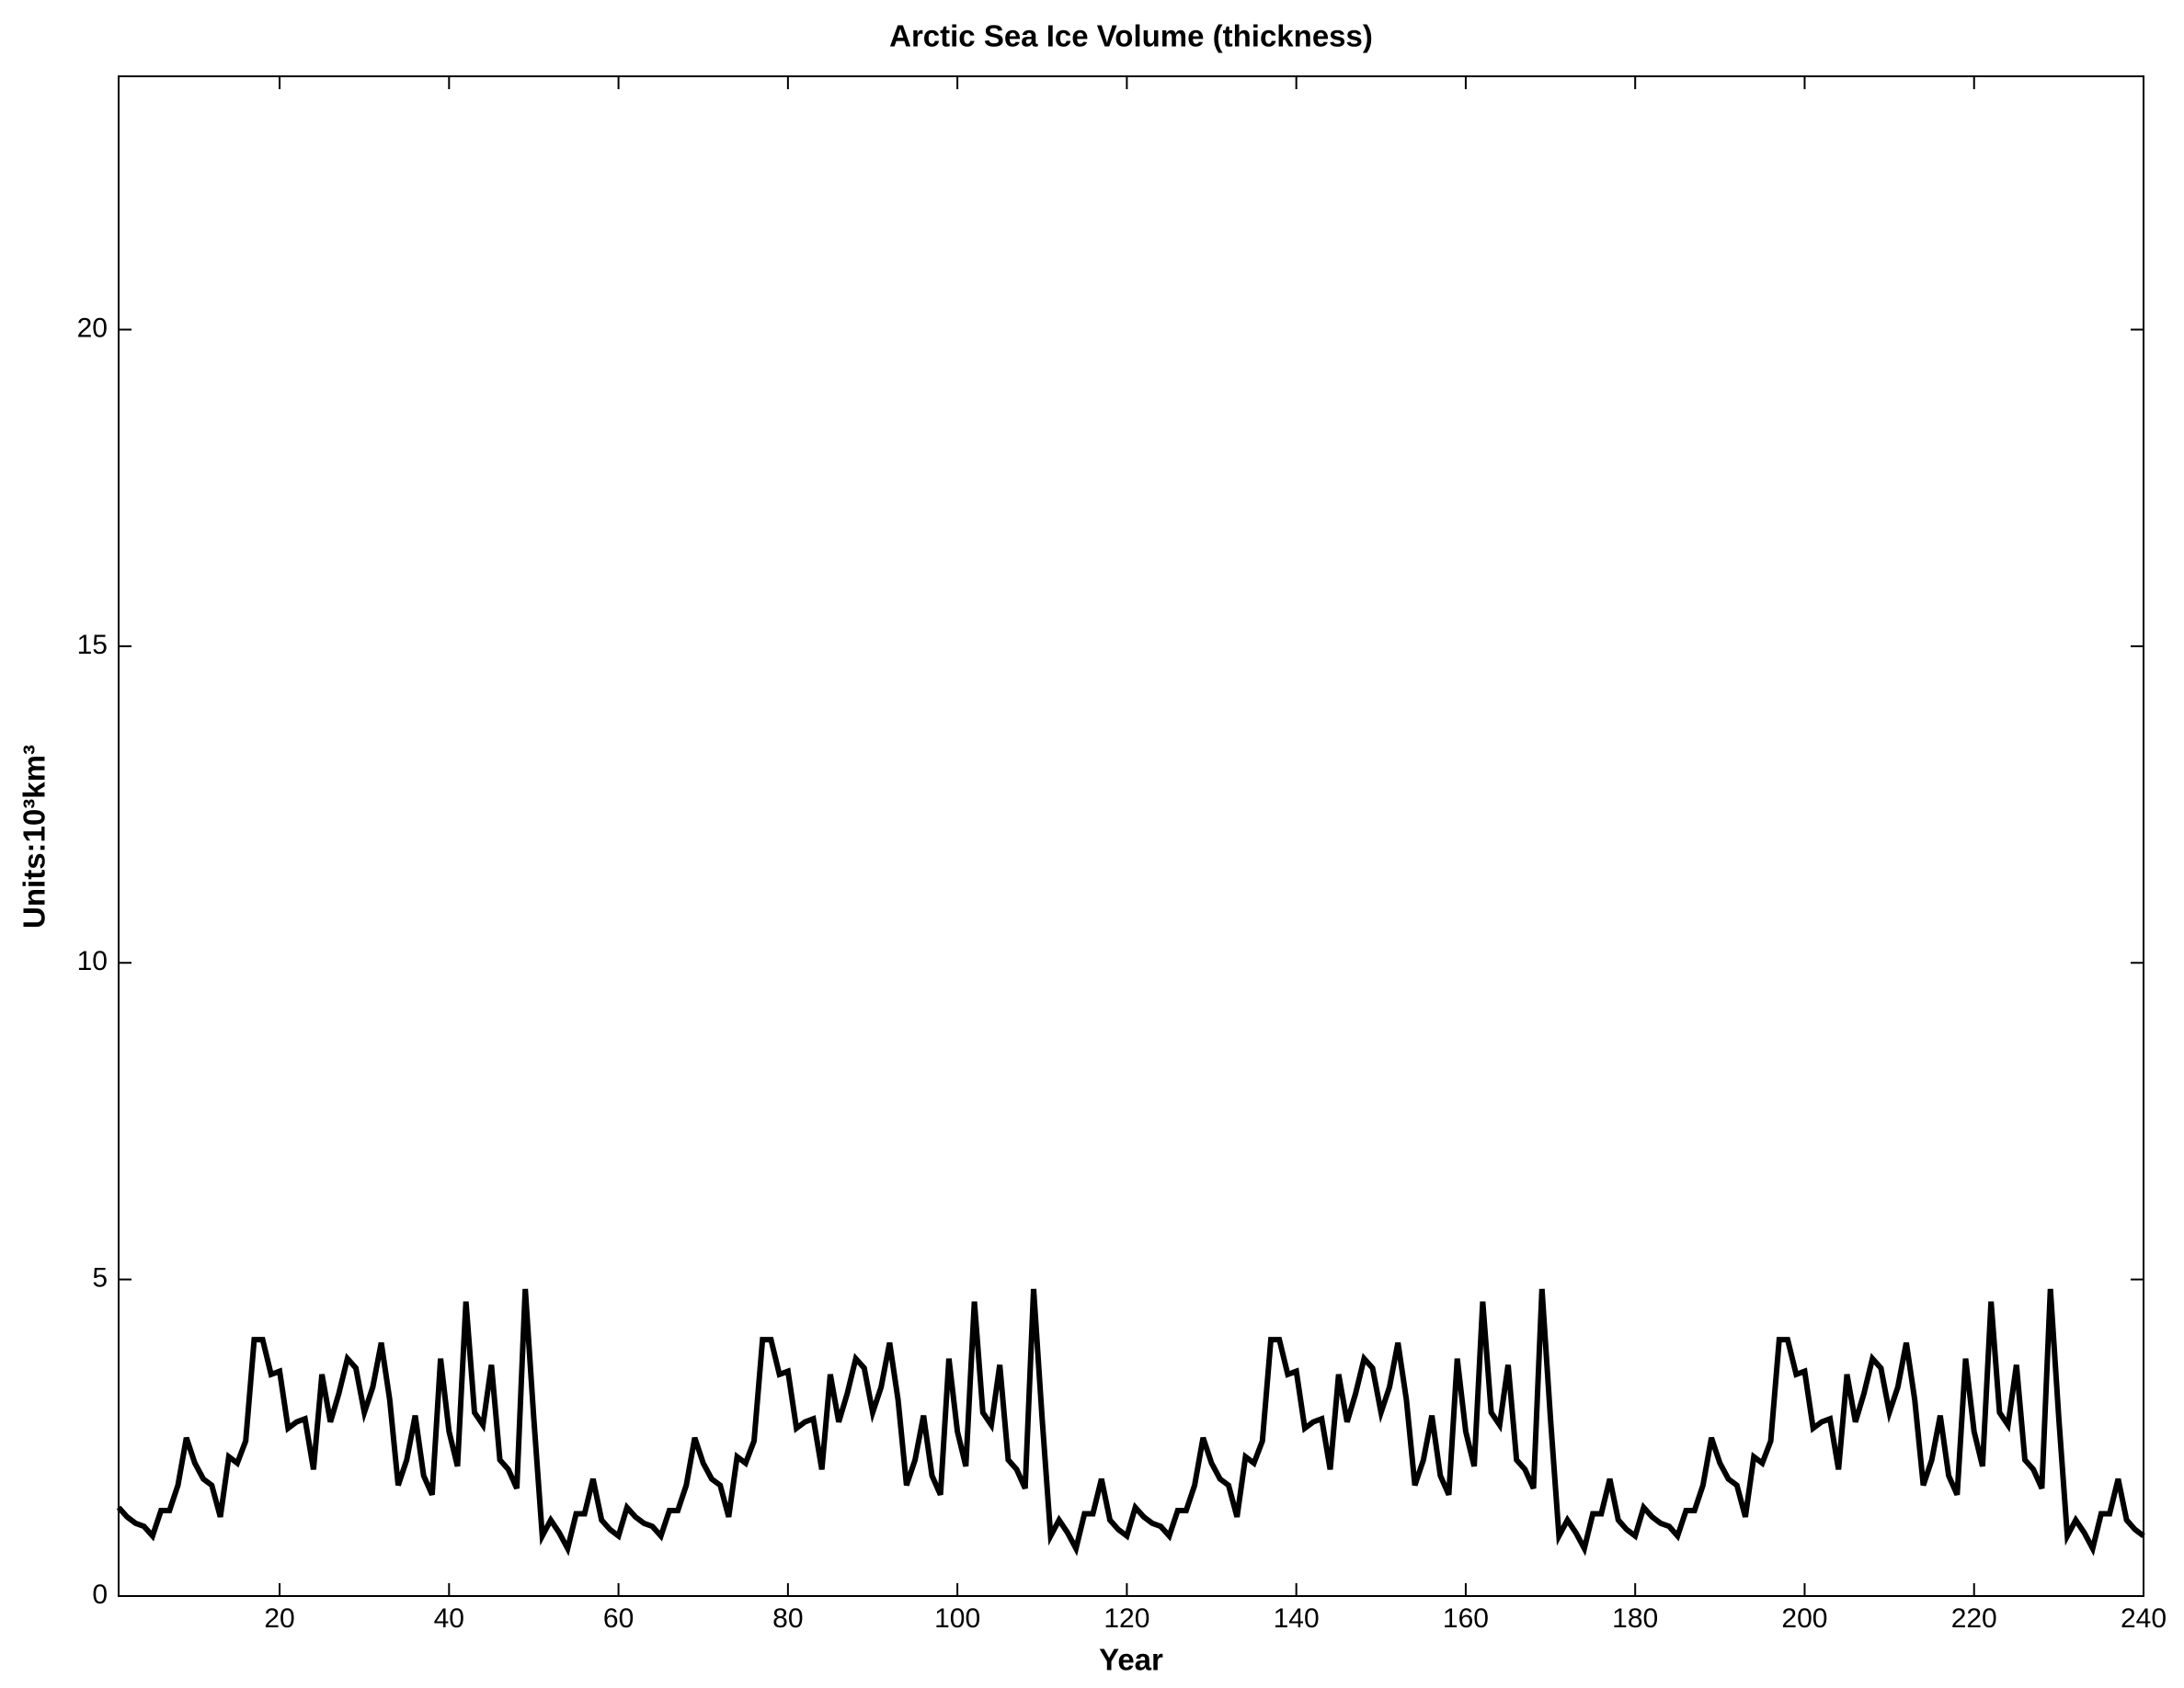 The height and width of the screenshot is (1688, 2184). Describe the element at coordinates (279, 1618) in the screenshot. I see `x-tick-label: 20` at that location.